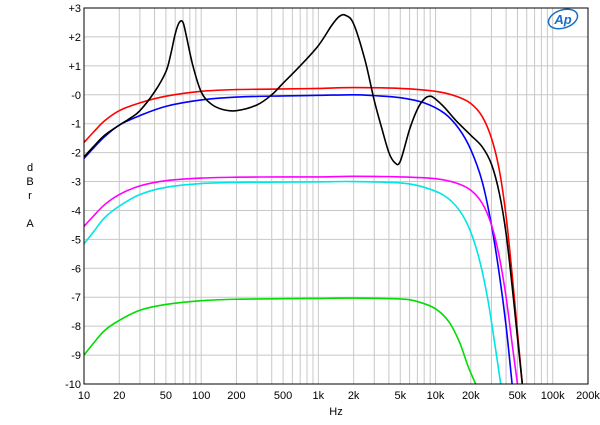 The width and height of the screenshot is (600, 425). Describe the element at coordinates (201, 396) in the screenshot. I see `x-tick-label: 100` at that location.